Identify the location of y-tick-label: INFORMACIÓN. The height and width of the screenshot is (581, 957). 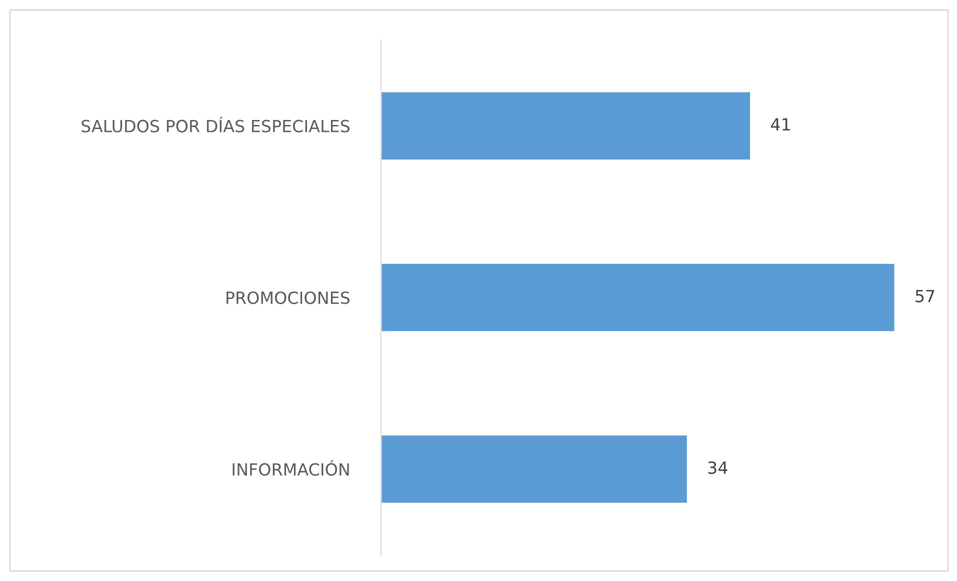
(290, 468).